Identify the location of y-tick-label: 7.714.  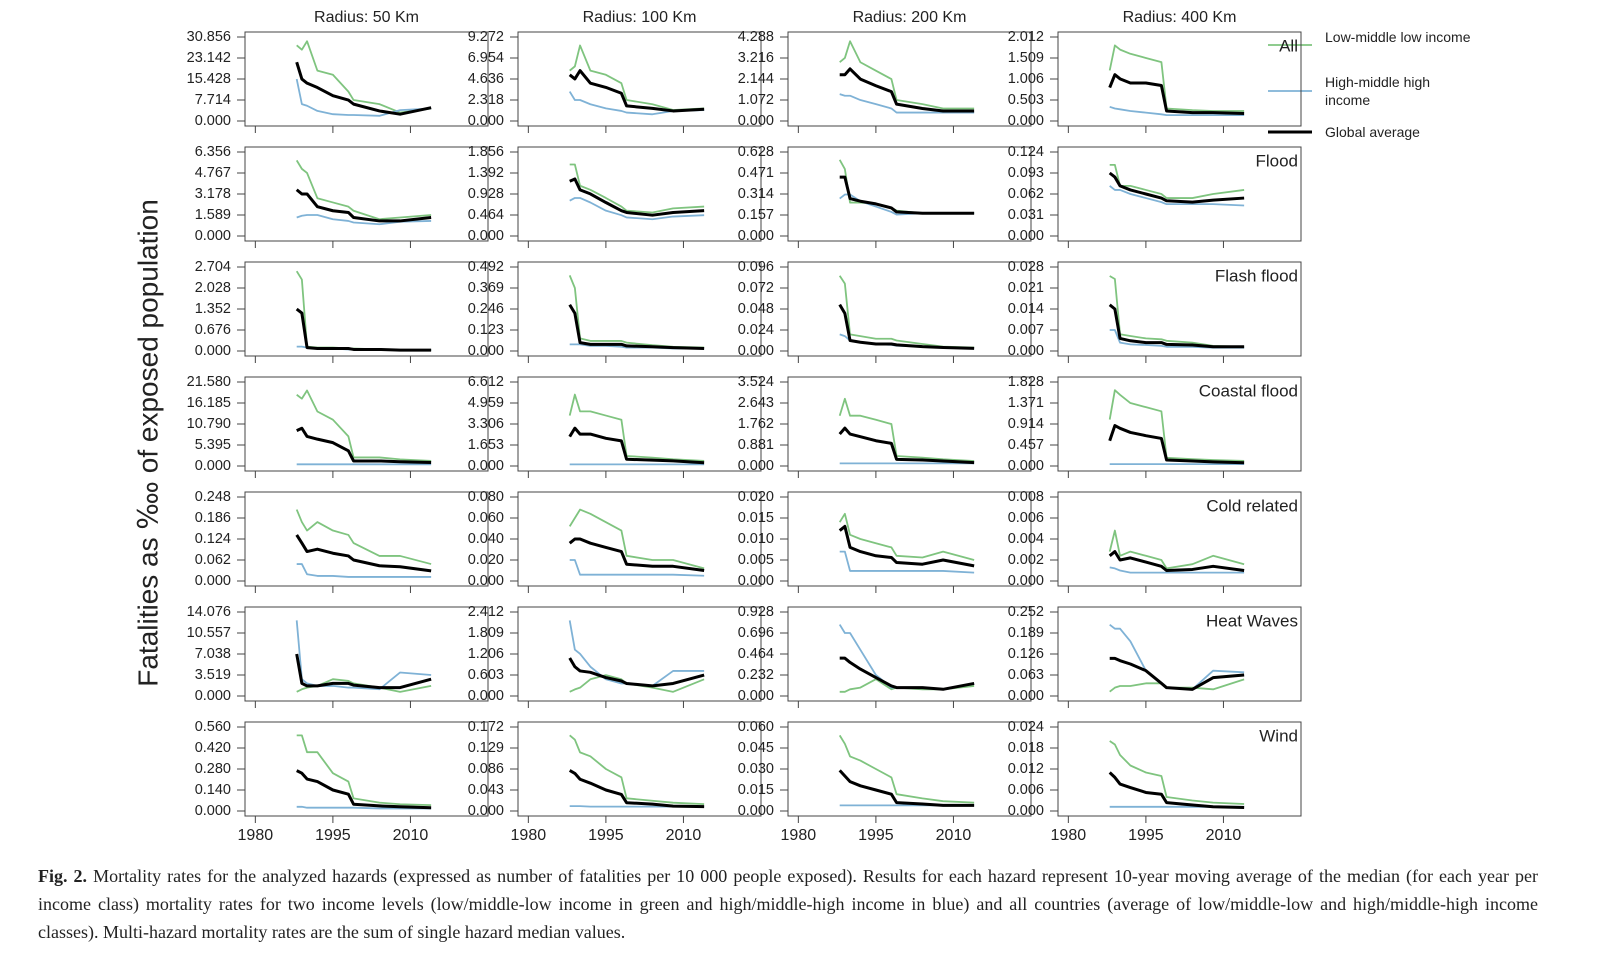
(213, 100).